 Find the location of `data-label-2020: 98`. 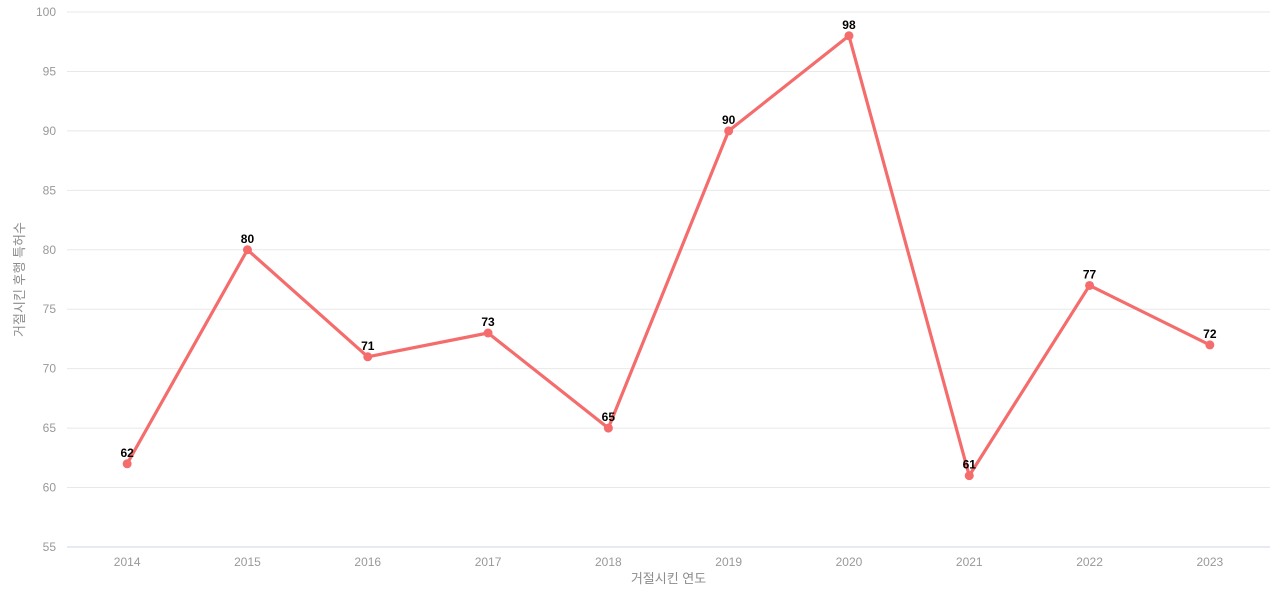

data-label-2020: 98 is located at coordinates (849, 25).